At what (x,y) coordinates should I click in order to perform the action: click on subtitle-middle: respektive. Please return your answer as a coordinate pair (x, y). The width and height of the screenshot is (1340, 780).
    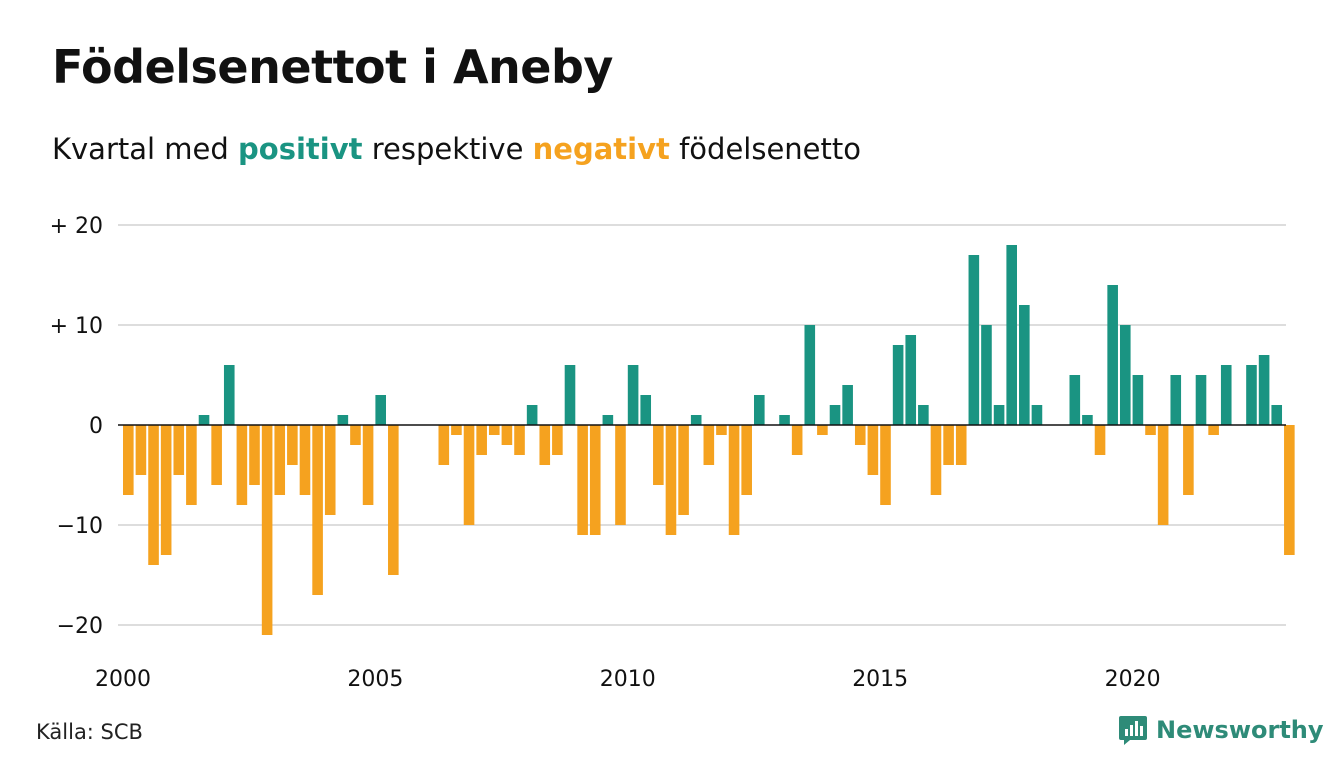
    Looking at the image, I should click on (447, 149).